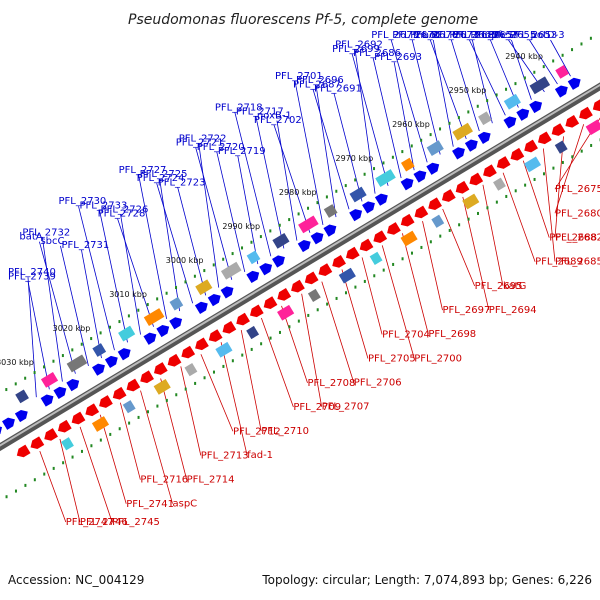 The width and height of the screenshot is (600, 600). What do you see at coordinates (257, 431) in the screenshot?
I see `bottom-gene-label: PFL_2712` at bounding box center [257, 431].